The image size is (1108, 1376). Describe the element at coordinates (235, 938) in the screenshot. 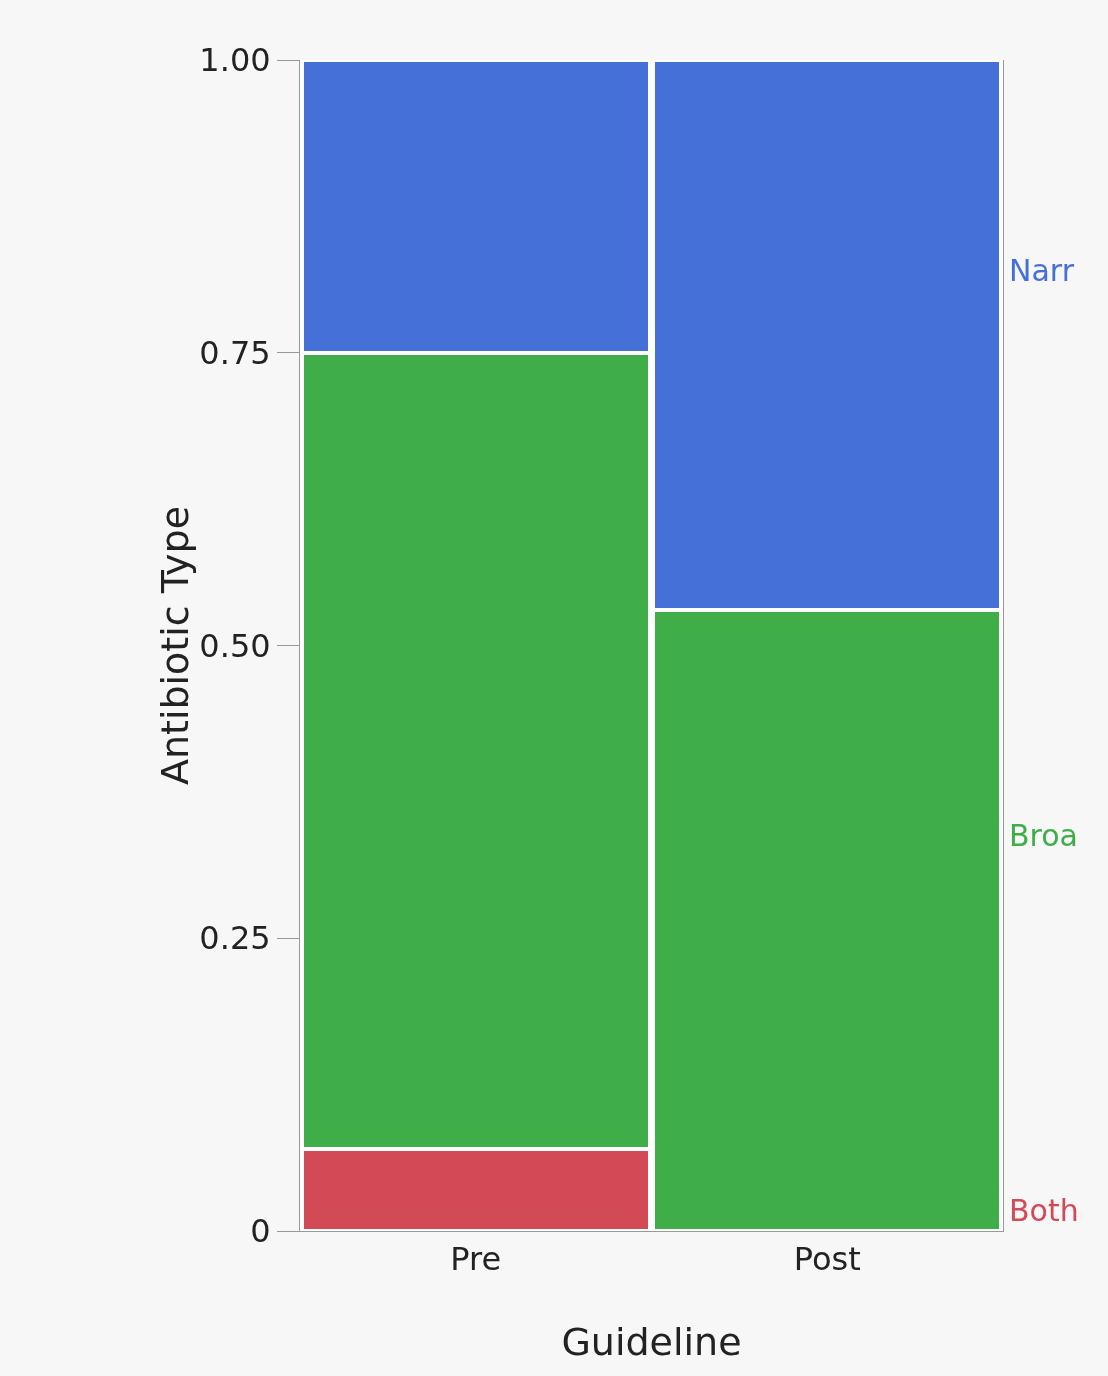

I see `y-tick-label: 0.25` at that location.